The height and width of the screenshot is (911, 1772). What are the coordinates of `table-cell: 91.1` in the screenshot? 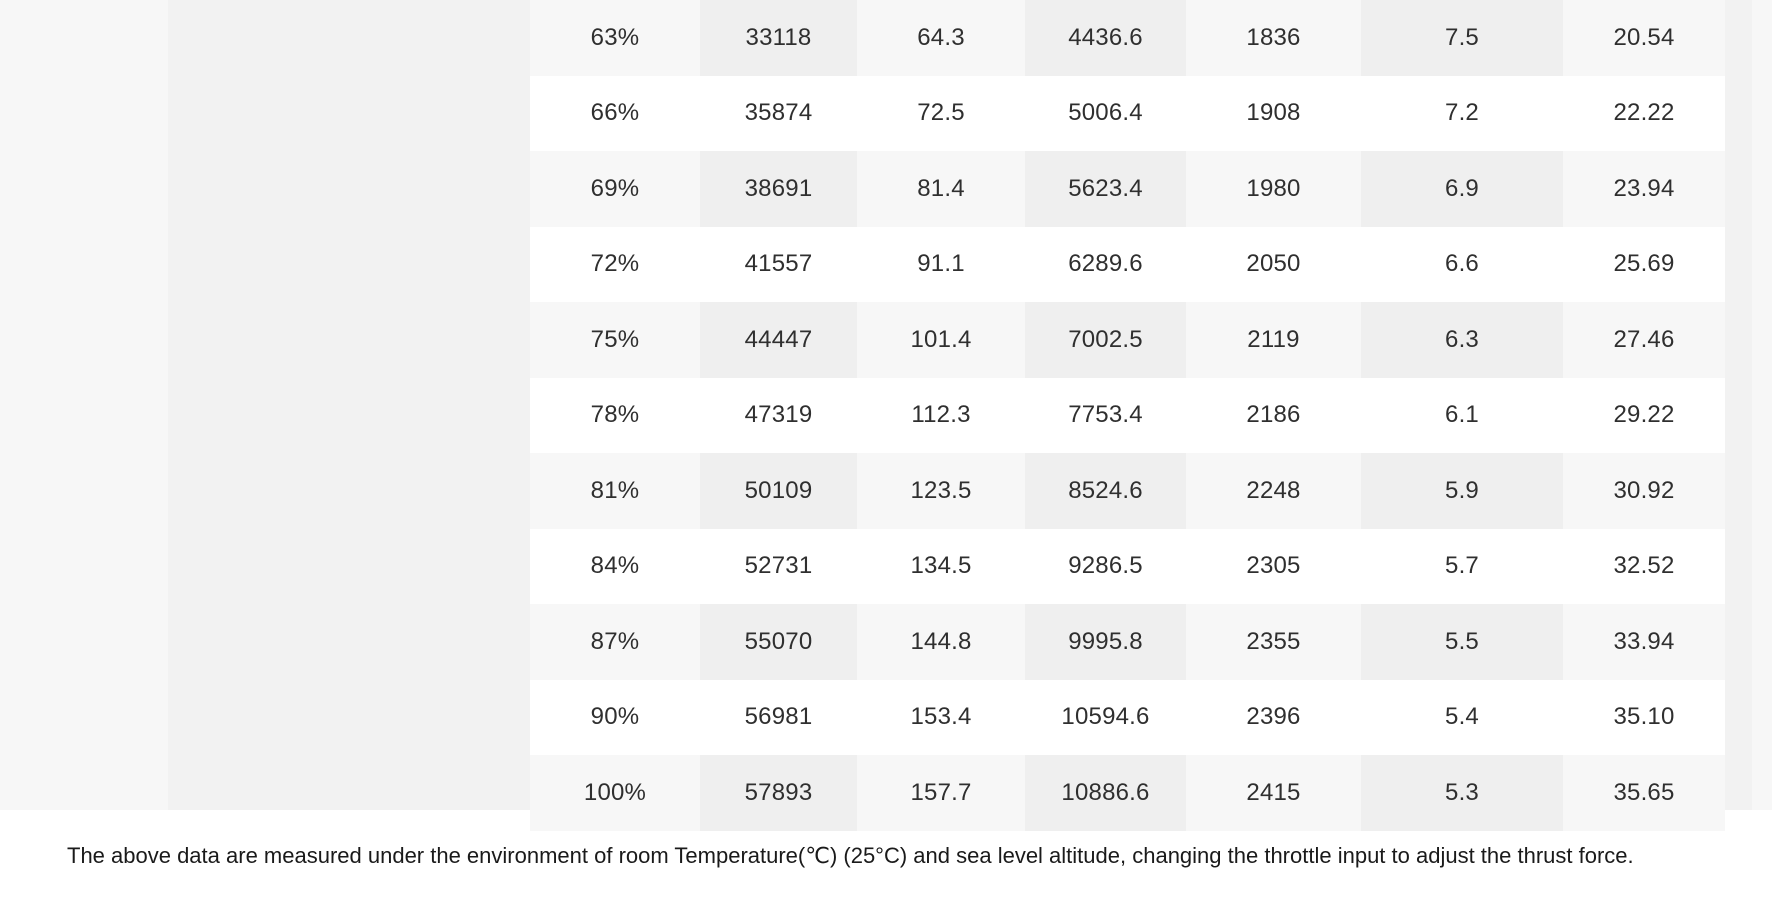 It's located at (941, 264).